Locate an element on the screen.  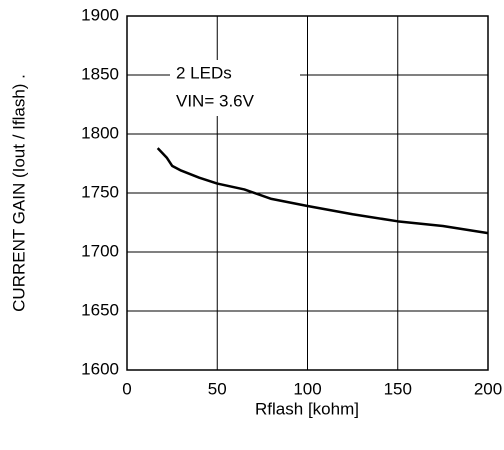
y-tick-label: 1750 is located at coordinates (100, 191).